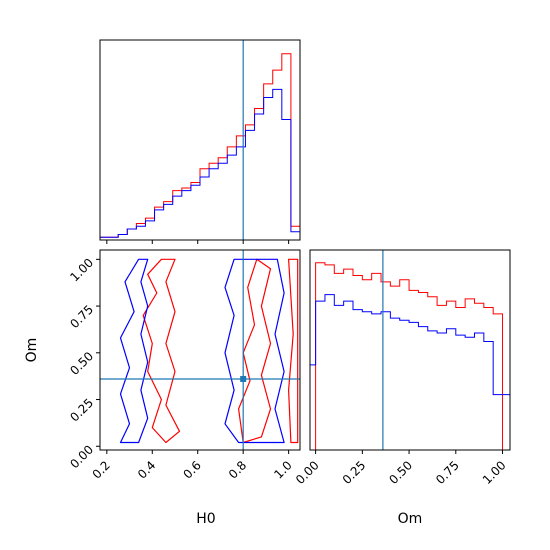  Describe the element at coordinates (237, 469) in the screenshot. I see `contour-xtick-label: 0.8` at that location.